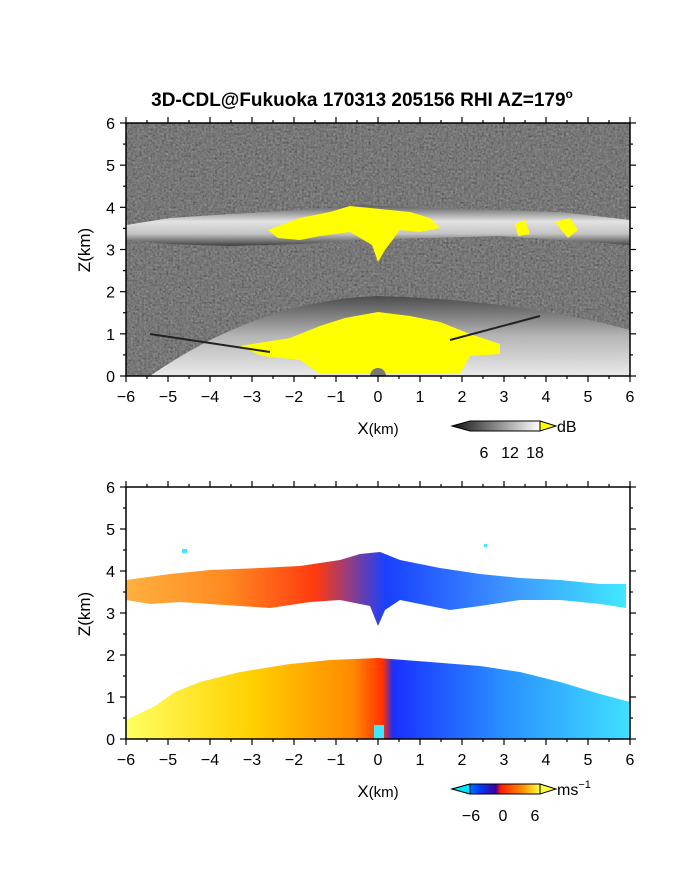 The image size is (680, 885). What do you see at coordinates (503, 816) in the screenshot?
I see `velocity-colorbar-tick: 0` at bounding box center [503, 816].